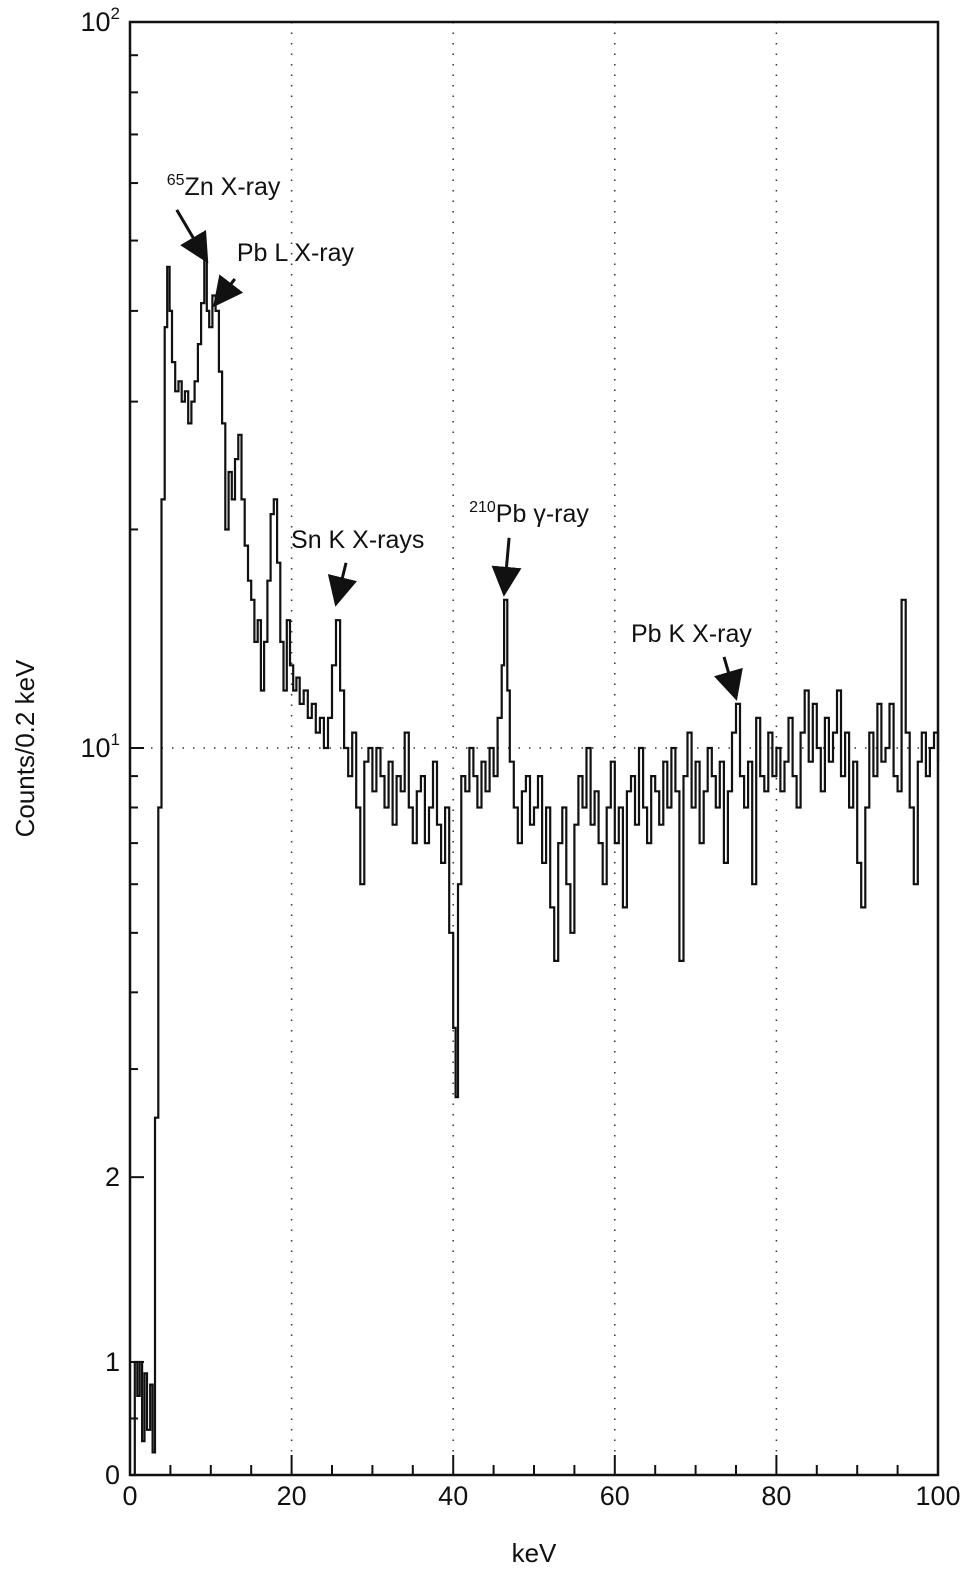 The width and height of the screenshot is (978, 1586). What do you see at coordinates (112, 1362) in the screenshot?
I see `y-tick-label: 1` at bounding box center [112, 1362].